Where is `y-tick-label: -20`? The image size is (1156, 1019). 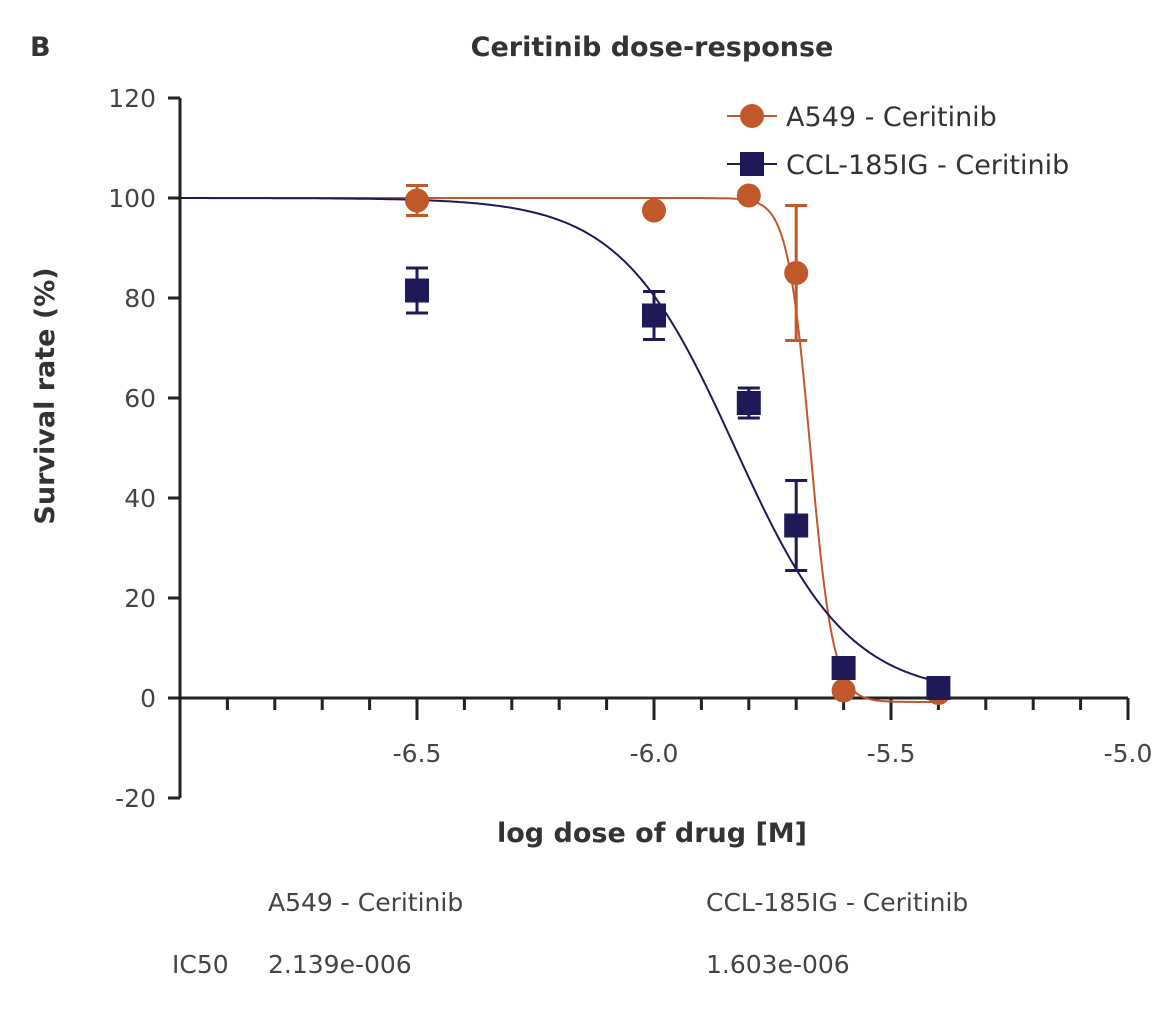
y-tick-label: -20 is located at coordinates (135, 798).